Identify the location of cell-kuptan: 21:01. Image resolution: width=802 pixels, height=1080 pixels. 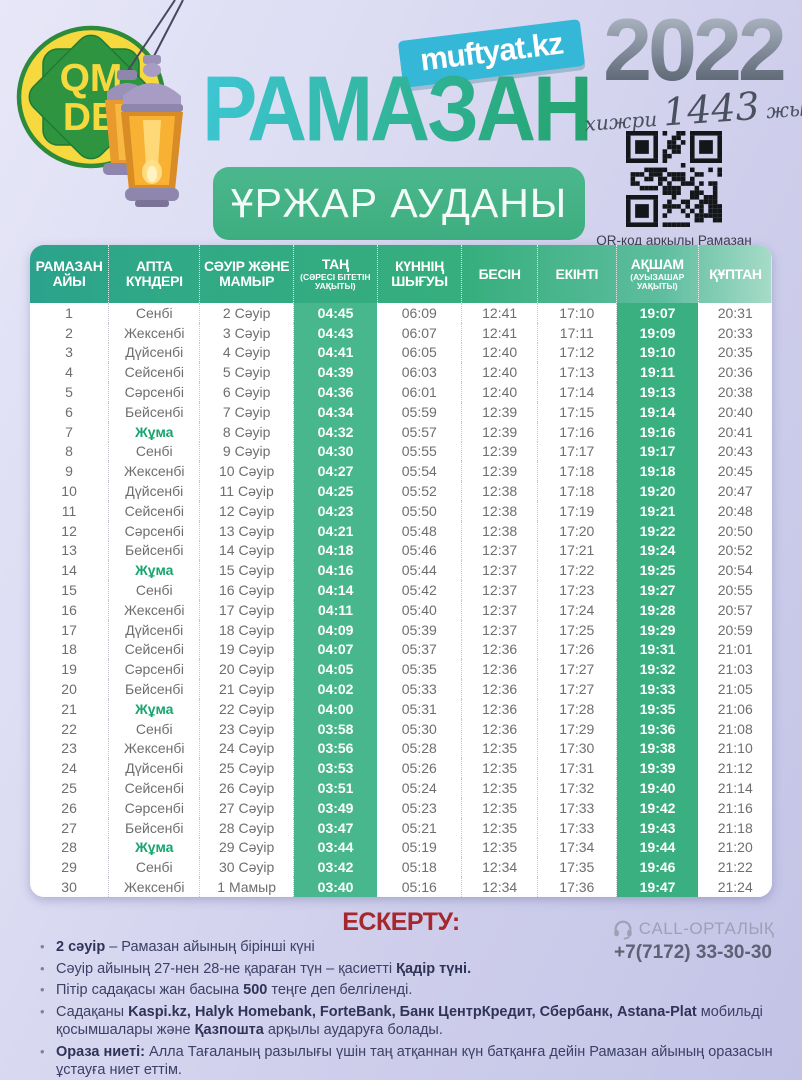
(735, 649).